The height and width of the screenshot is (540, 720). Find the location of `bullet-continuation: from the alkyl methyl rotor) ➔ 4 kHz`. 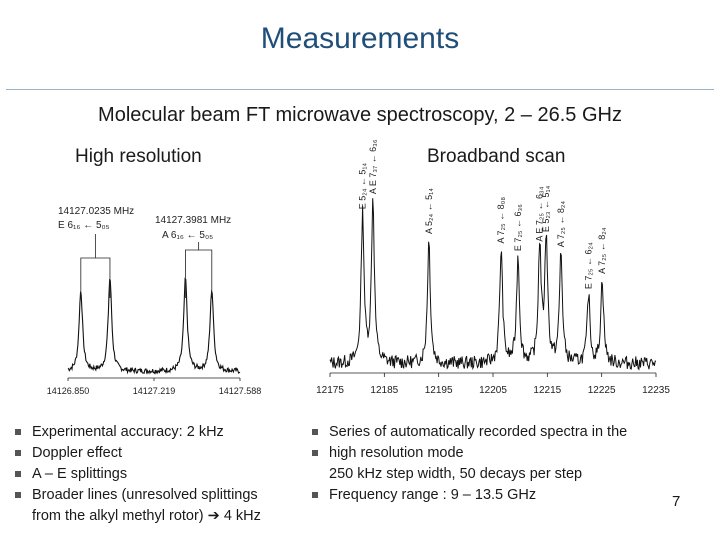

bullet-continuation: from the alkyl methyl rotor) ➔ 4 kHz is located at coordinates (146, 516).